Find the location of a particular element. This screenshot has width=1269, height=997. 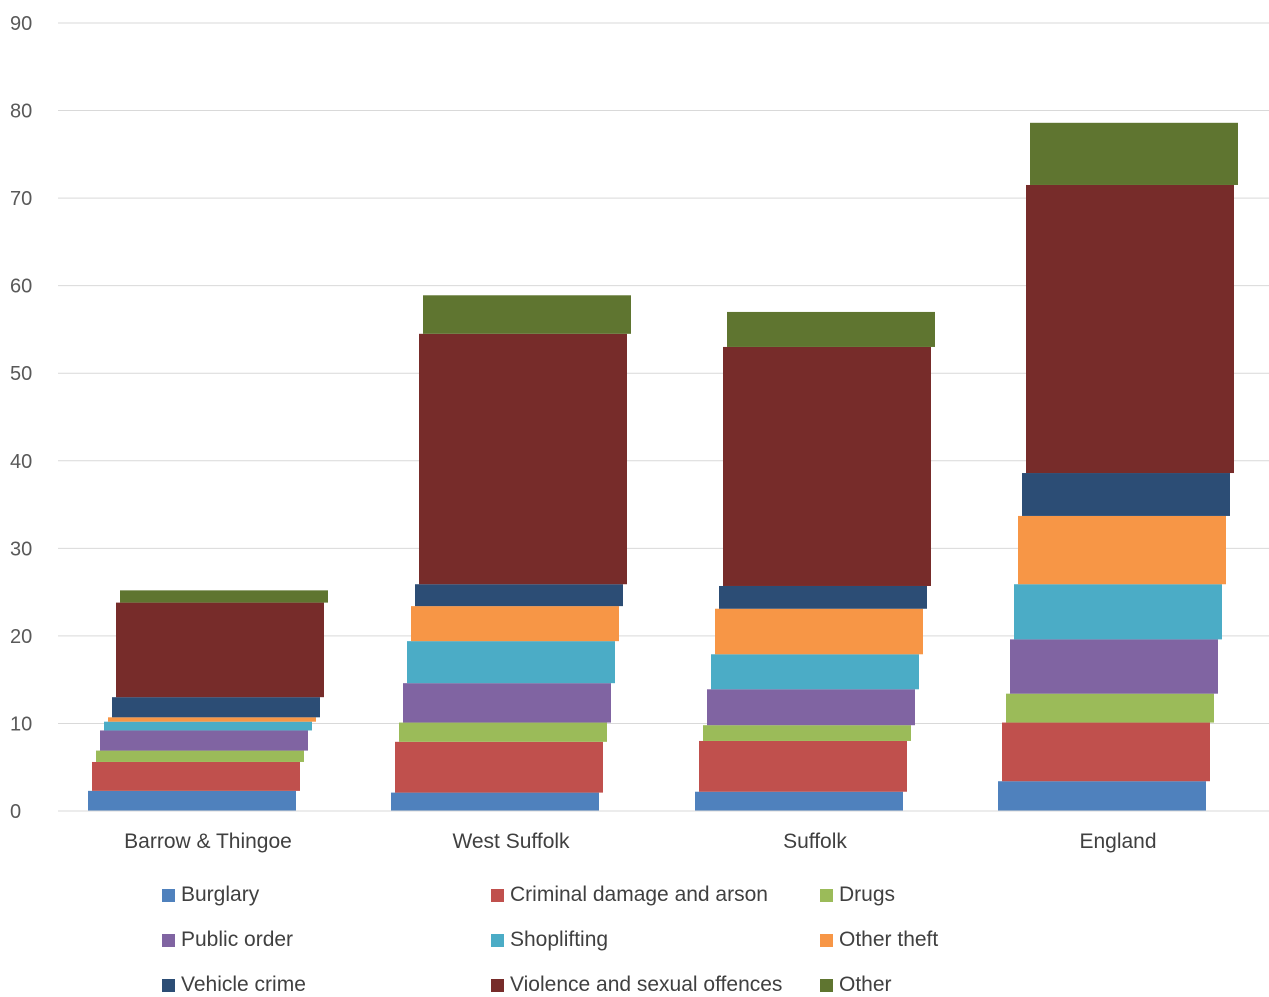

legend-label: Shoplifting is located at coordinates (559, 939).